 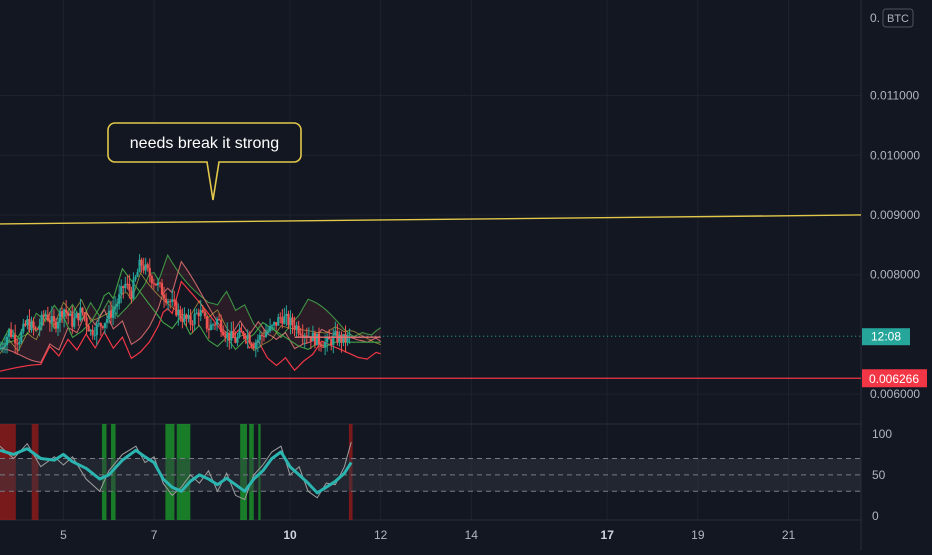 What do you see at coordinates (176, 471) in the screenshot?
I see `rsi-line` at bounding box center [176, 471].